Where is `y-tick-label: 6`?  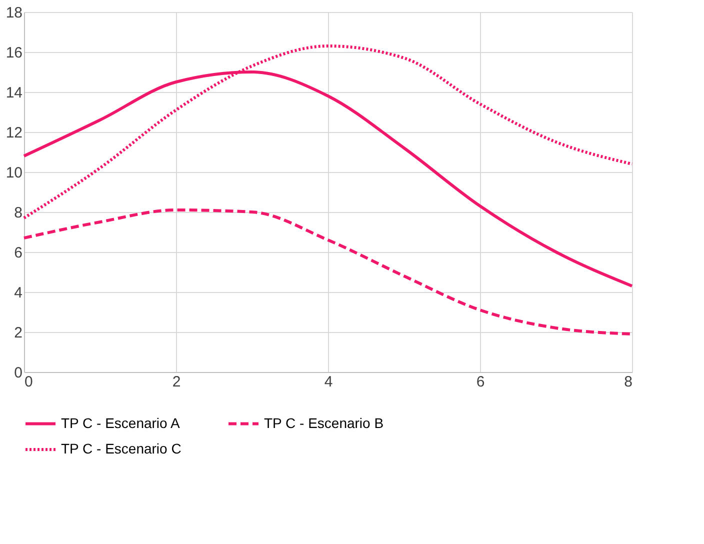 y-tick-label: 6 is located at coordinates (18, 253).